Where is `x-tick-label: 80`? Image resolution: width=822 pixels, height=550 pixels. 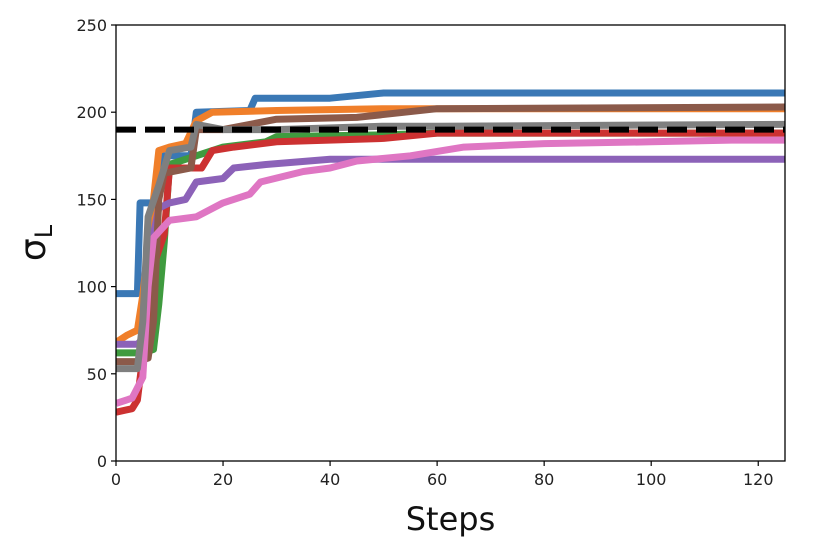 x-tick-label: 80 is located at coordinates (544, 479).